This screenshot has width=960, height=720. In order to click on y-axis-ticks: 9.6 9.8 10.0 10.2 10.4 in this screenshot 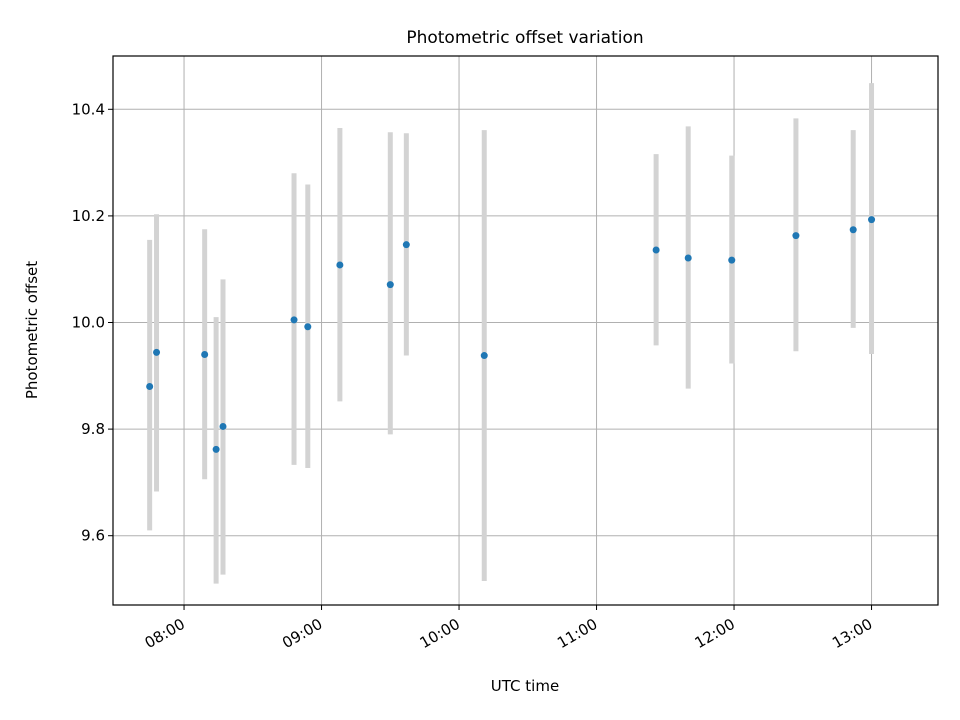, I will do `click(92, 322)`.